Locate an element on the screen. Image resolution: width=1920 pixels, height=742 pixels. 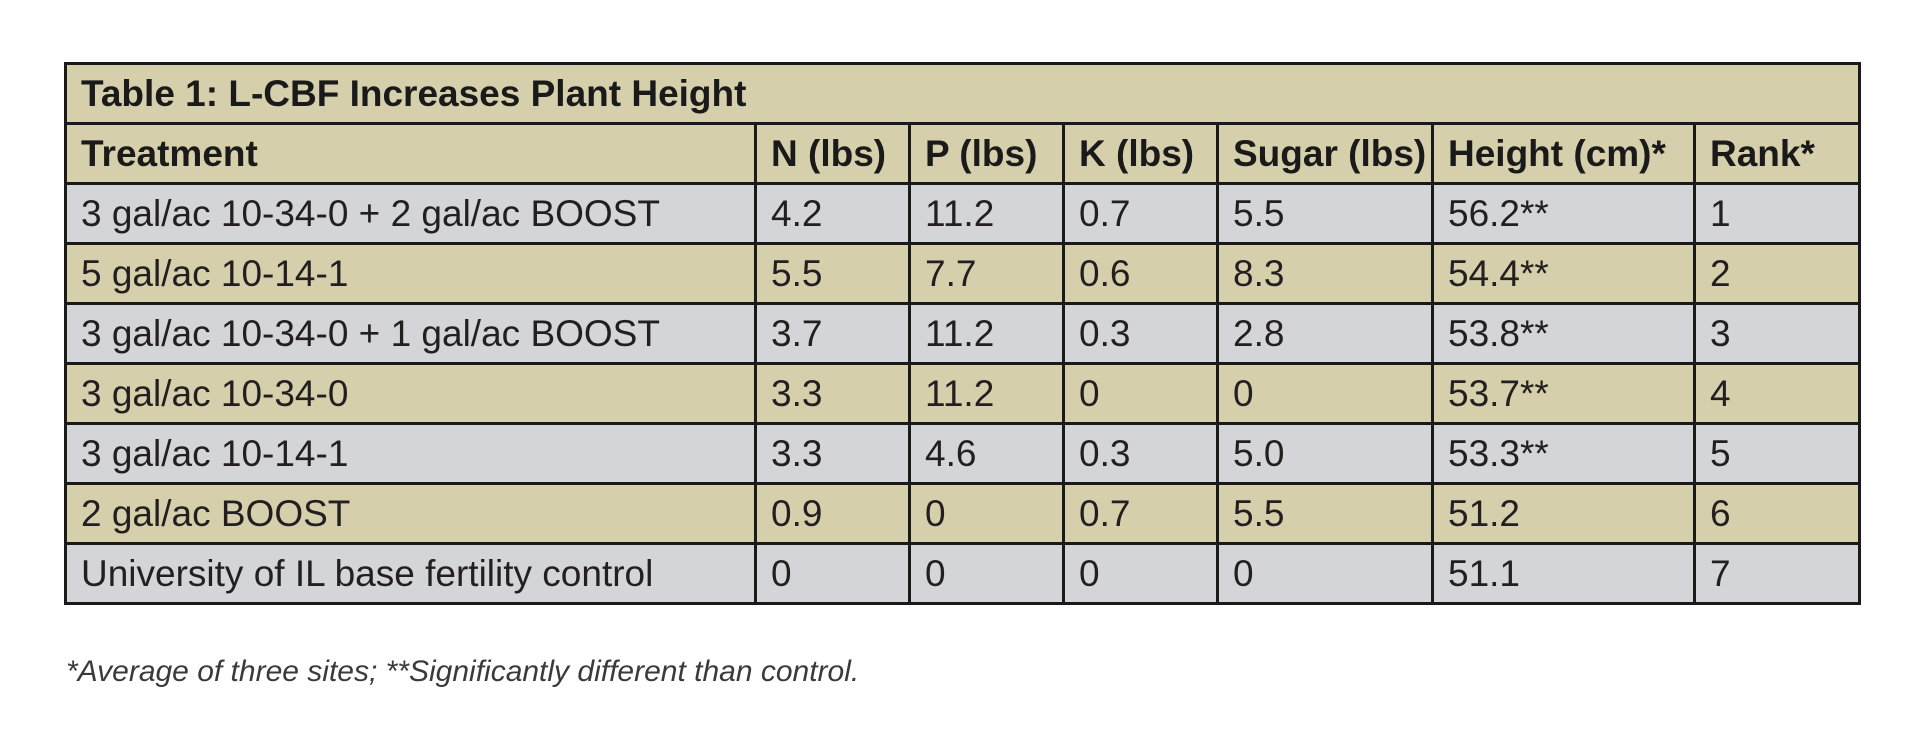
cell-k: 0.6 is located at coordinates (1140, 273).